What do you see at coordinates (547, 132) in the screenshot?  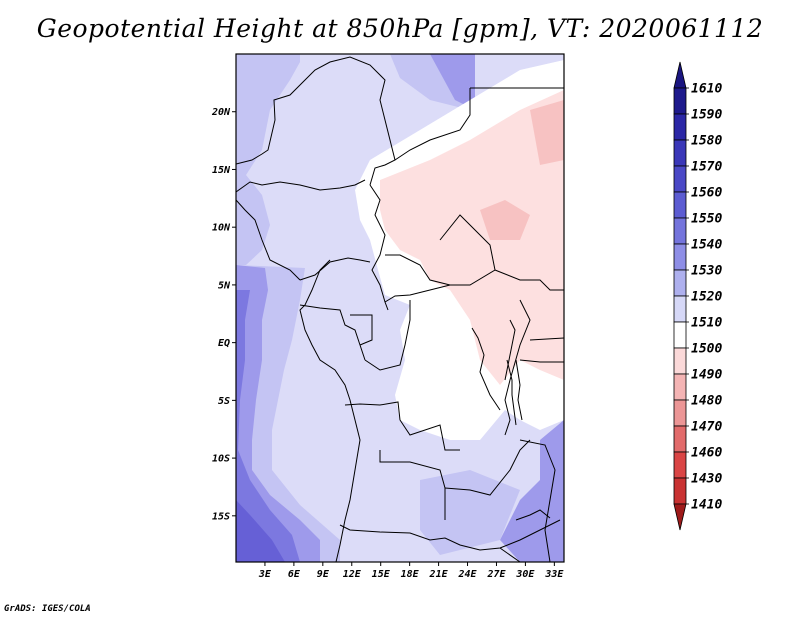 I see `field-1490-pocket-b` at bounding box center [547, 132].